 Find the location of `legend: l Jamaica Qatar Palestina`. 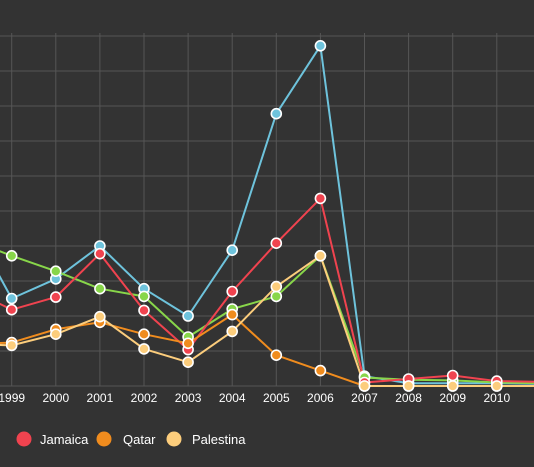

legend: l Jamaica Qatar Palestina is located at coordinates (123, 439).